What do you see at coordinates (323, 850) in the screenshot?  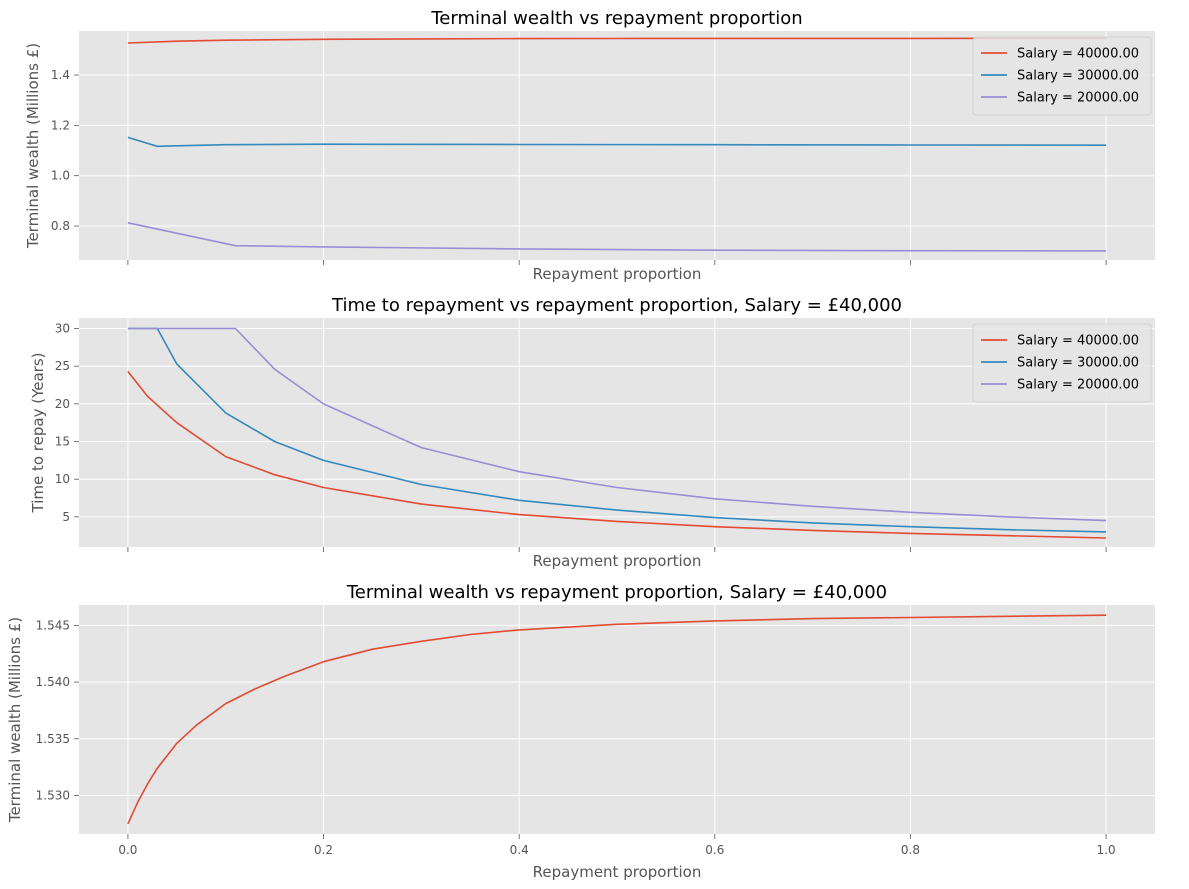 I see `x-tick-label: 0.2` at bounding box center [323, 850].